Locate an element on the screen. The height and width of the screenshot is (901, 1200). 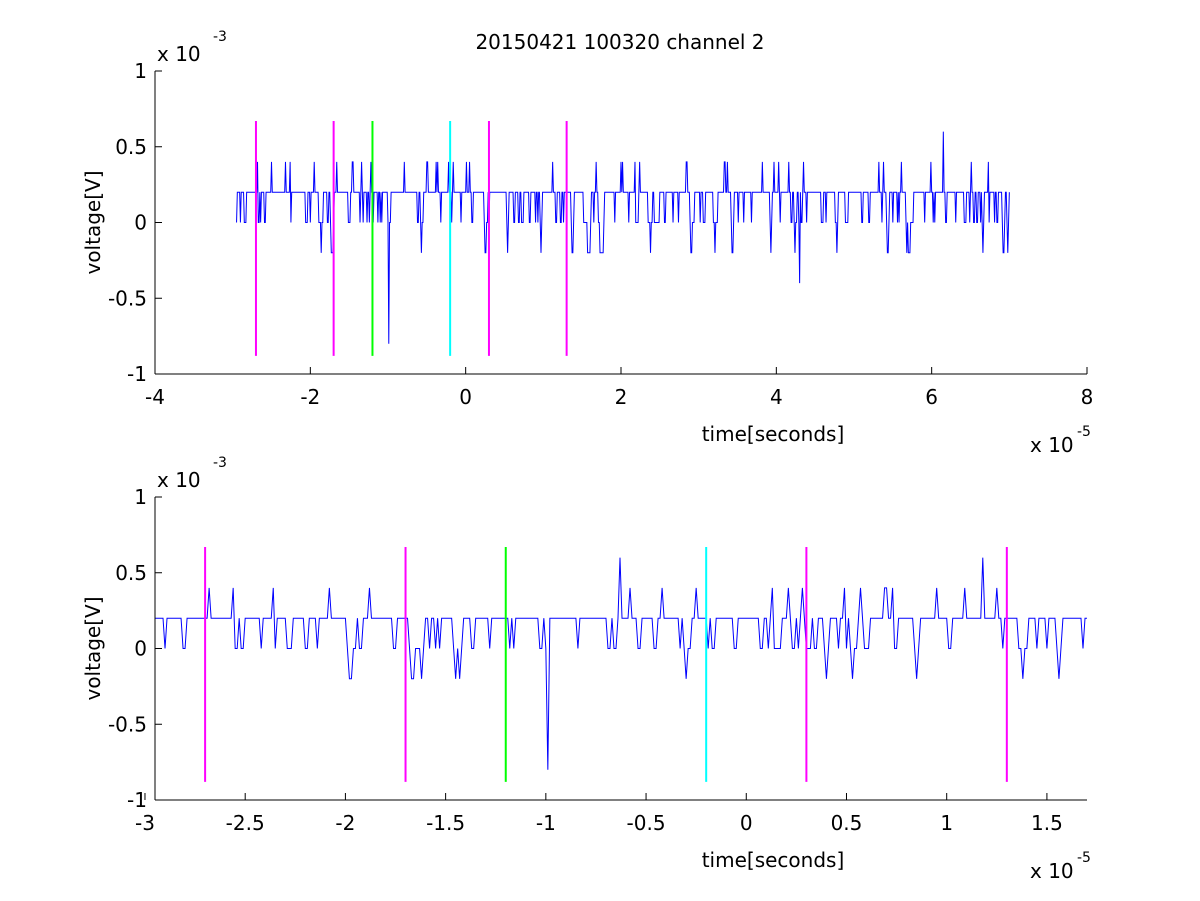
x-tick-label: 8 is located at coordinates (1087, 397).